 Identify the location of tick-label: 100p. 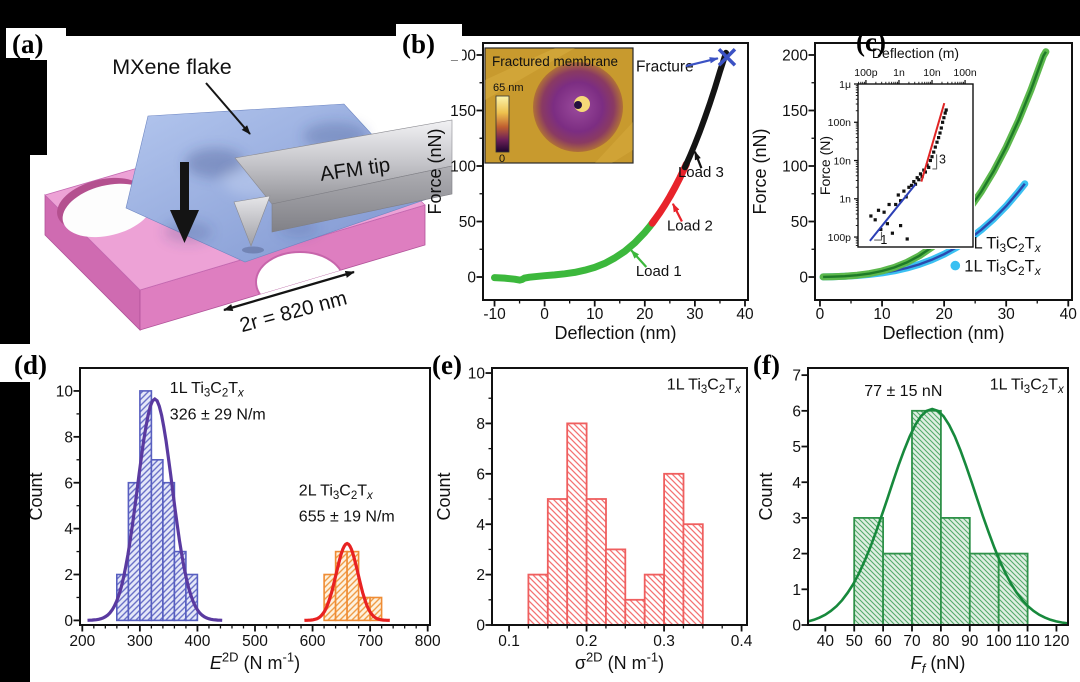
(840, 238).